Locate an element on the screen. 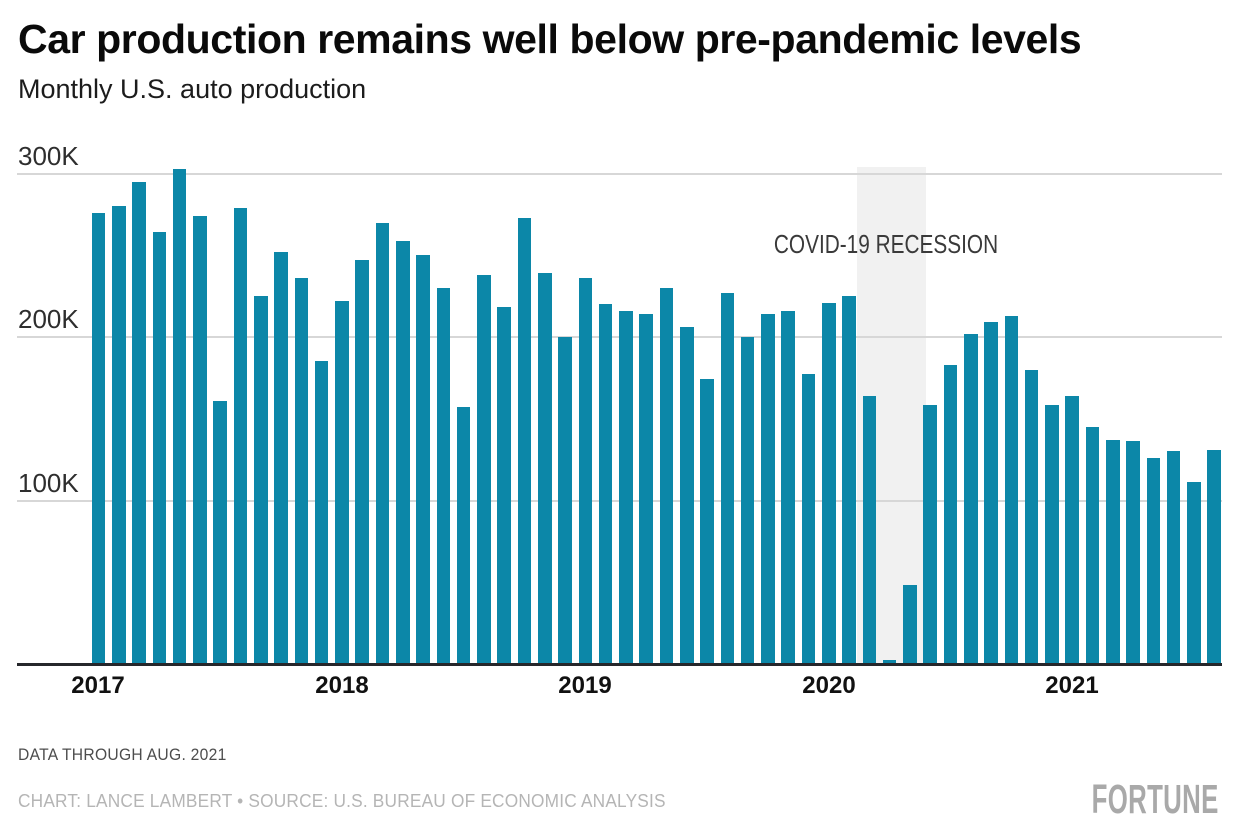 The width and height of the screenshot is (1240, 840). bar-sep-2020 is located at coordinates (991, 493).